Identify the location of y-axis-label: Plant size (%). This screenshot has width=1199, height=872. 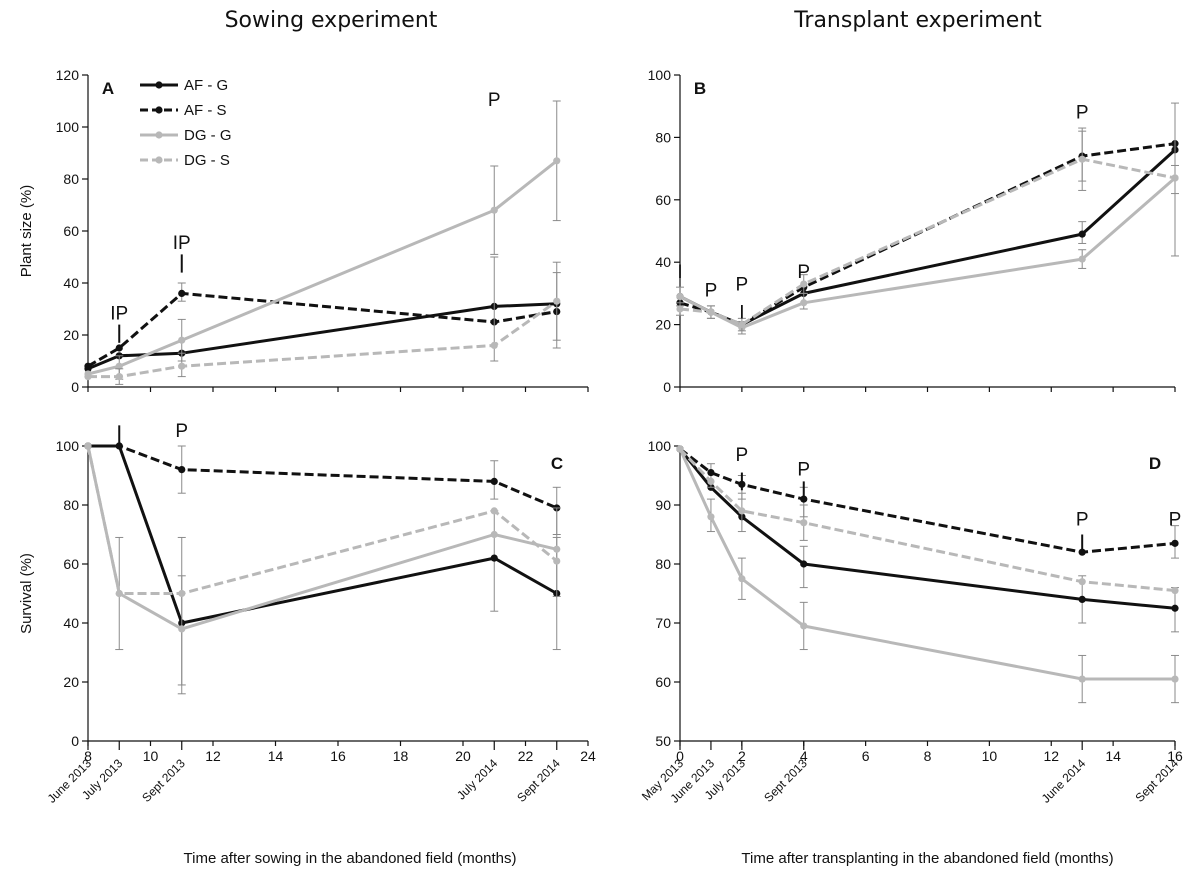
(26, 231).